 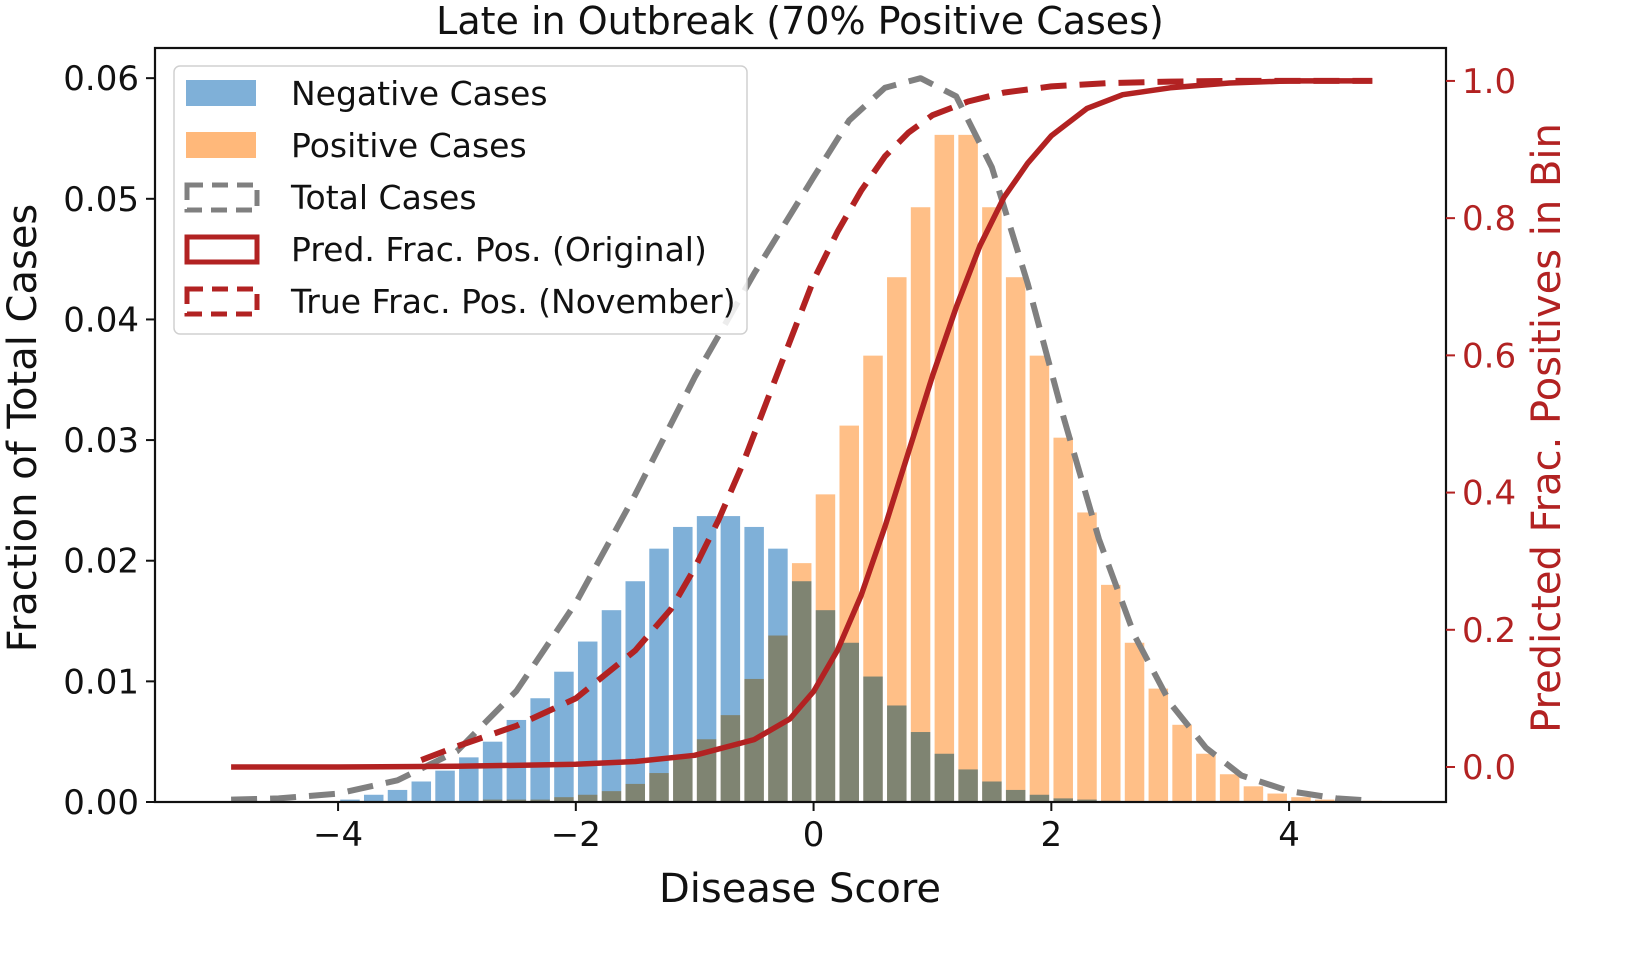 I want to click on legend-label: Negative Cases, so click(x=419, y=93).